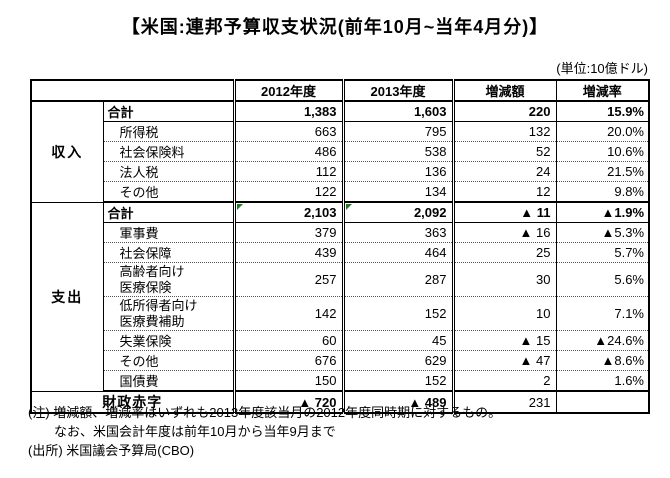 The width and height of the screenshot is (670, 478). I want to click on table-row: 社会保険料 486 538 52 10.6%, so click(340, 151).